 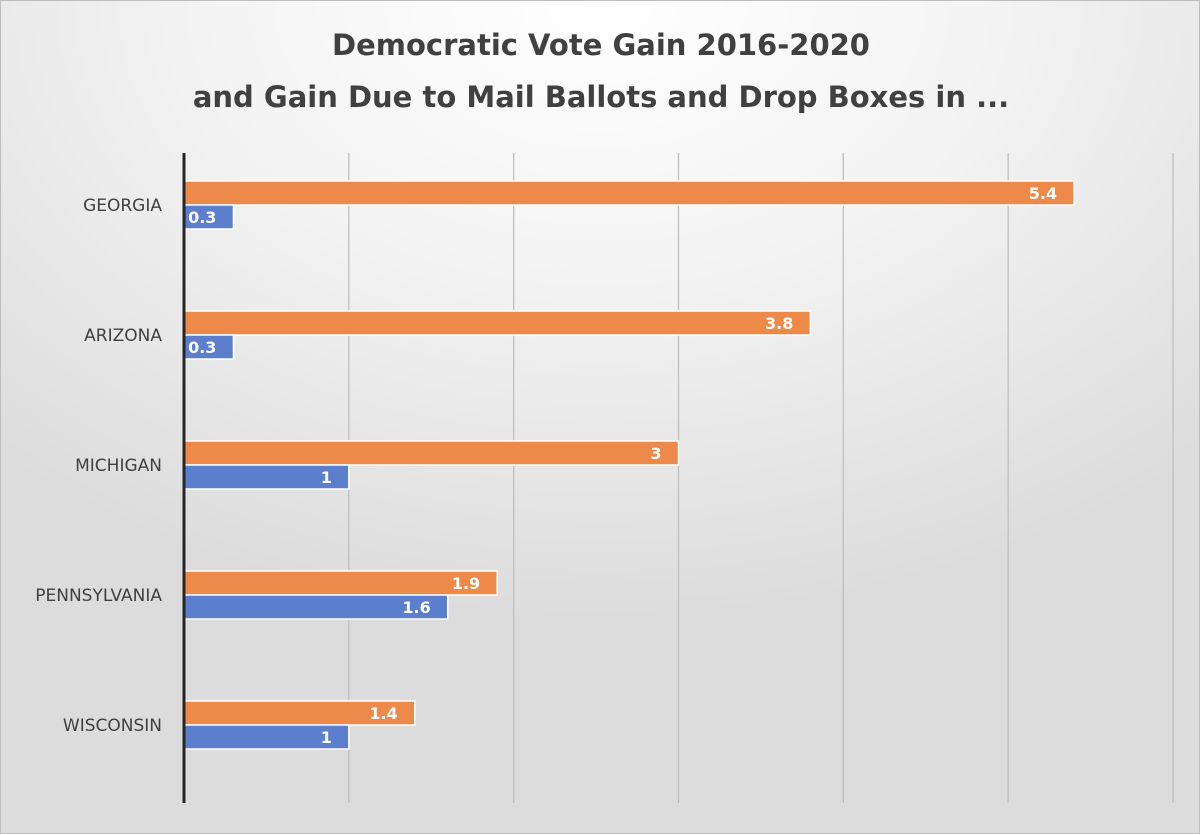 I want to click on data-label: 1.9, so click(x=466, y=583).